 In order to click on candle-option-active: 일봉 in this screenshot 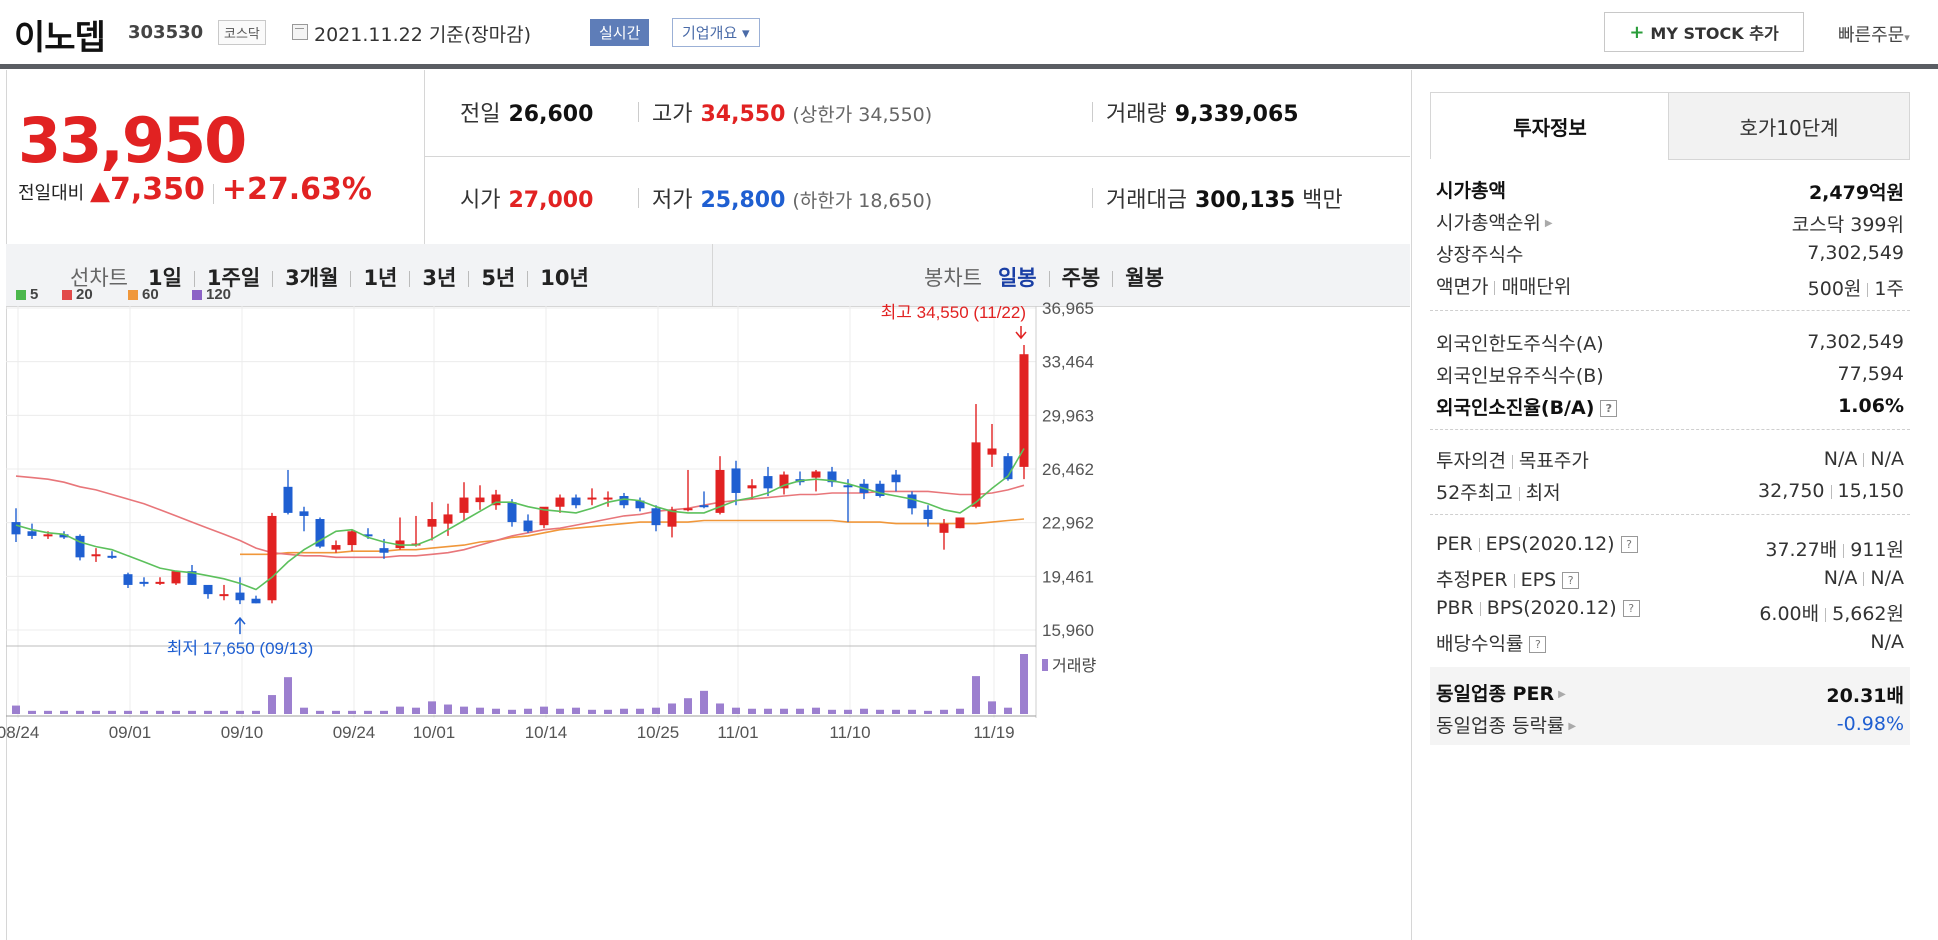, I will do `click(1017, 278)`.